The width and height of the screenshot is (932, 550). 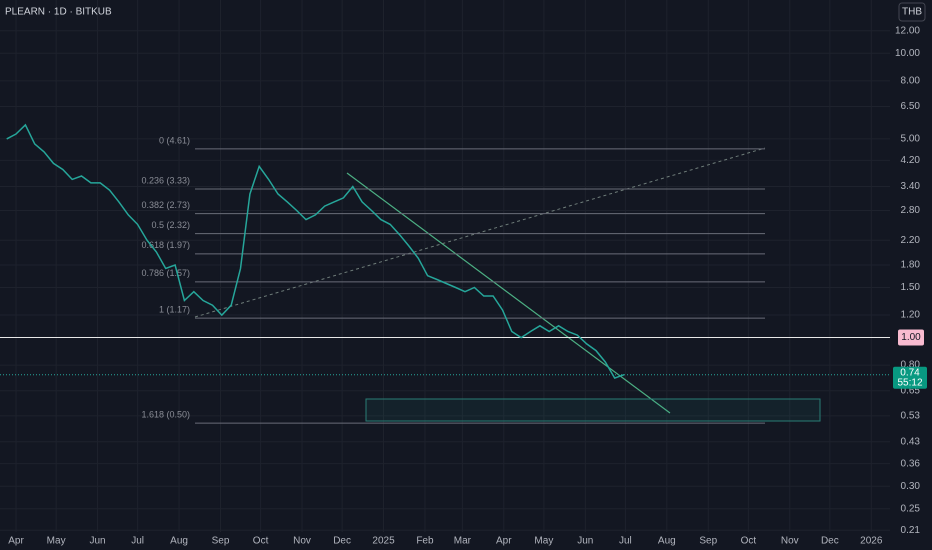 What do you see at coordinates (911, 265) in the screenshot?
I see `y-tick-label: 1.80` at bounding box center [911, 265].